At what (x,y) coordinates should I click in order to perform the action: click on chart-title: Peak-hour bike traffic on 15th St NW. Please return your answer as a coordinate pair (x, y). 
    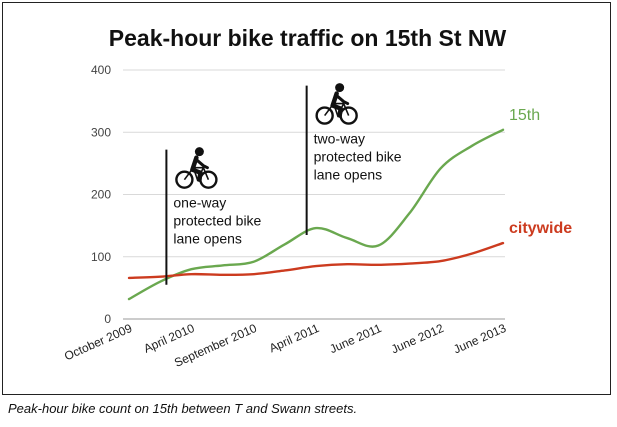
    Looking at the image, I should click on (307, 38).